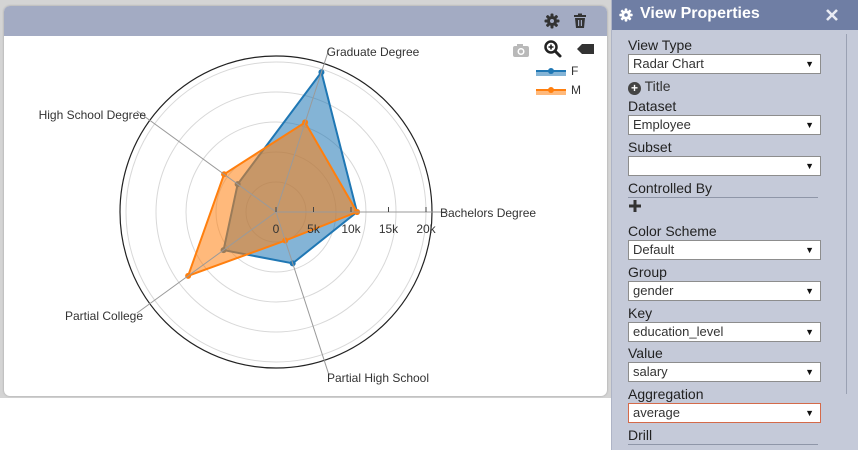  What do you see at coordinates (553, 49) in the screenshot?
I see `zoom-icon` at bounding box center [553, 49].